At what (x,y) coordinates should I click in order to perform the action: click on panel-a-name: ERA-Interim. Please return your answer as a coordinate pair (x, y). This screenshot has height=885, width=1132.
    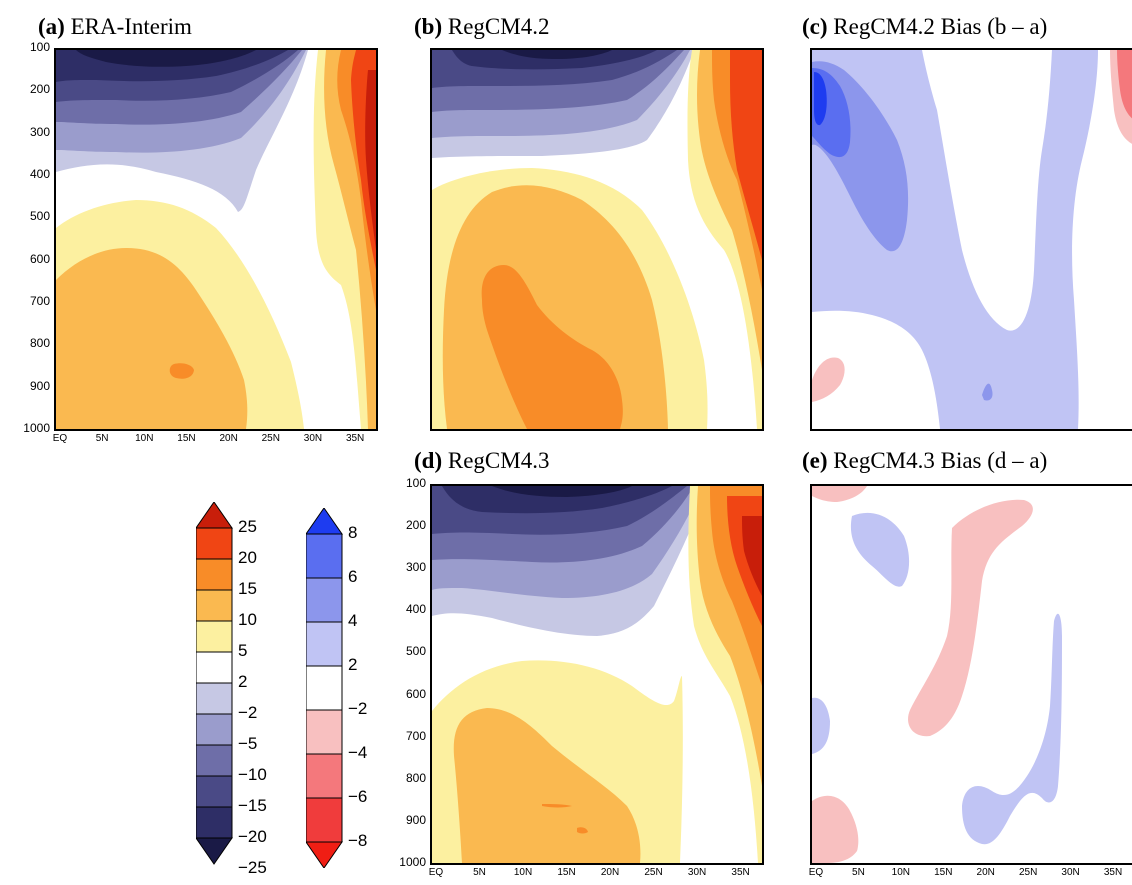
    Looking at the image, I should click on (131, 26).